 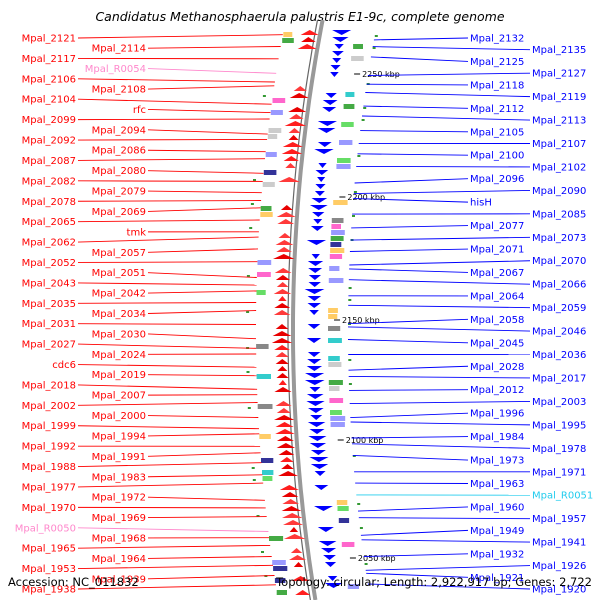 I want to click on gene-label: Mpal_2052, so click(x=49, y=263).